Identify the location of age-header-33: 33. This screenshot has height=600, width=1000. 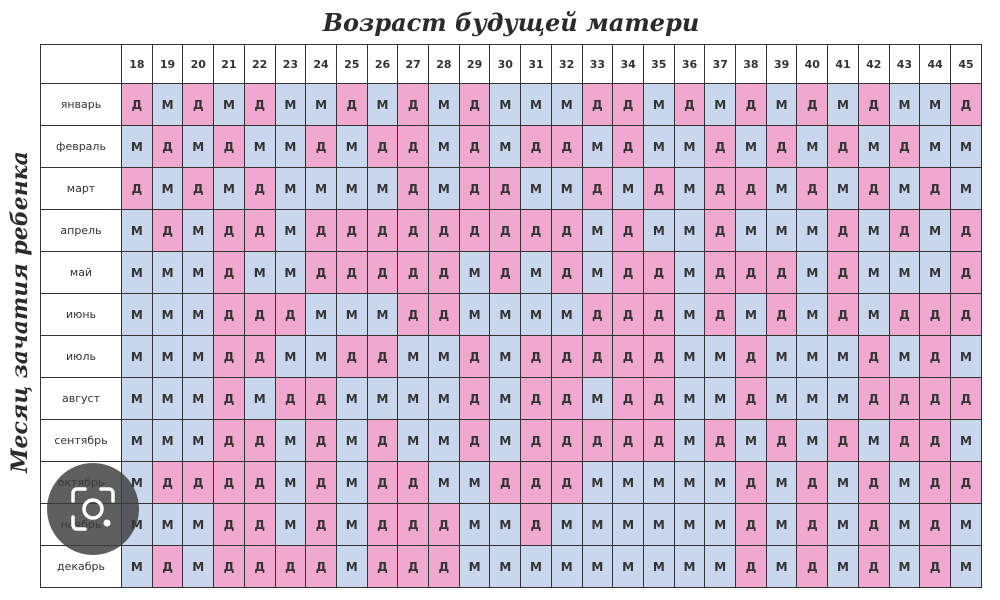
(597, 64).